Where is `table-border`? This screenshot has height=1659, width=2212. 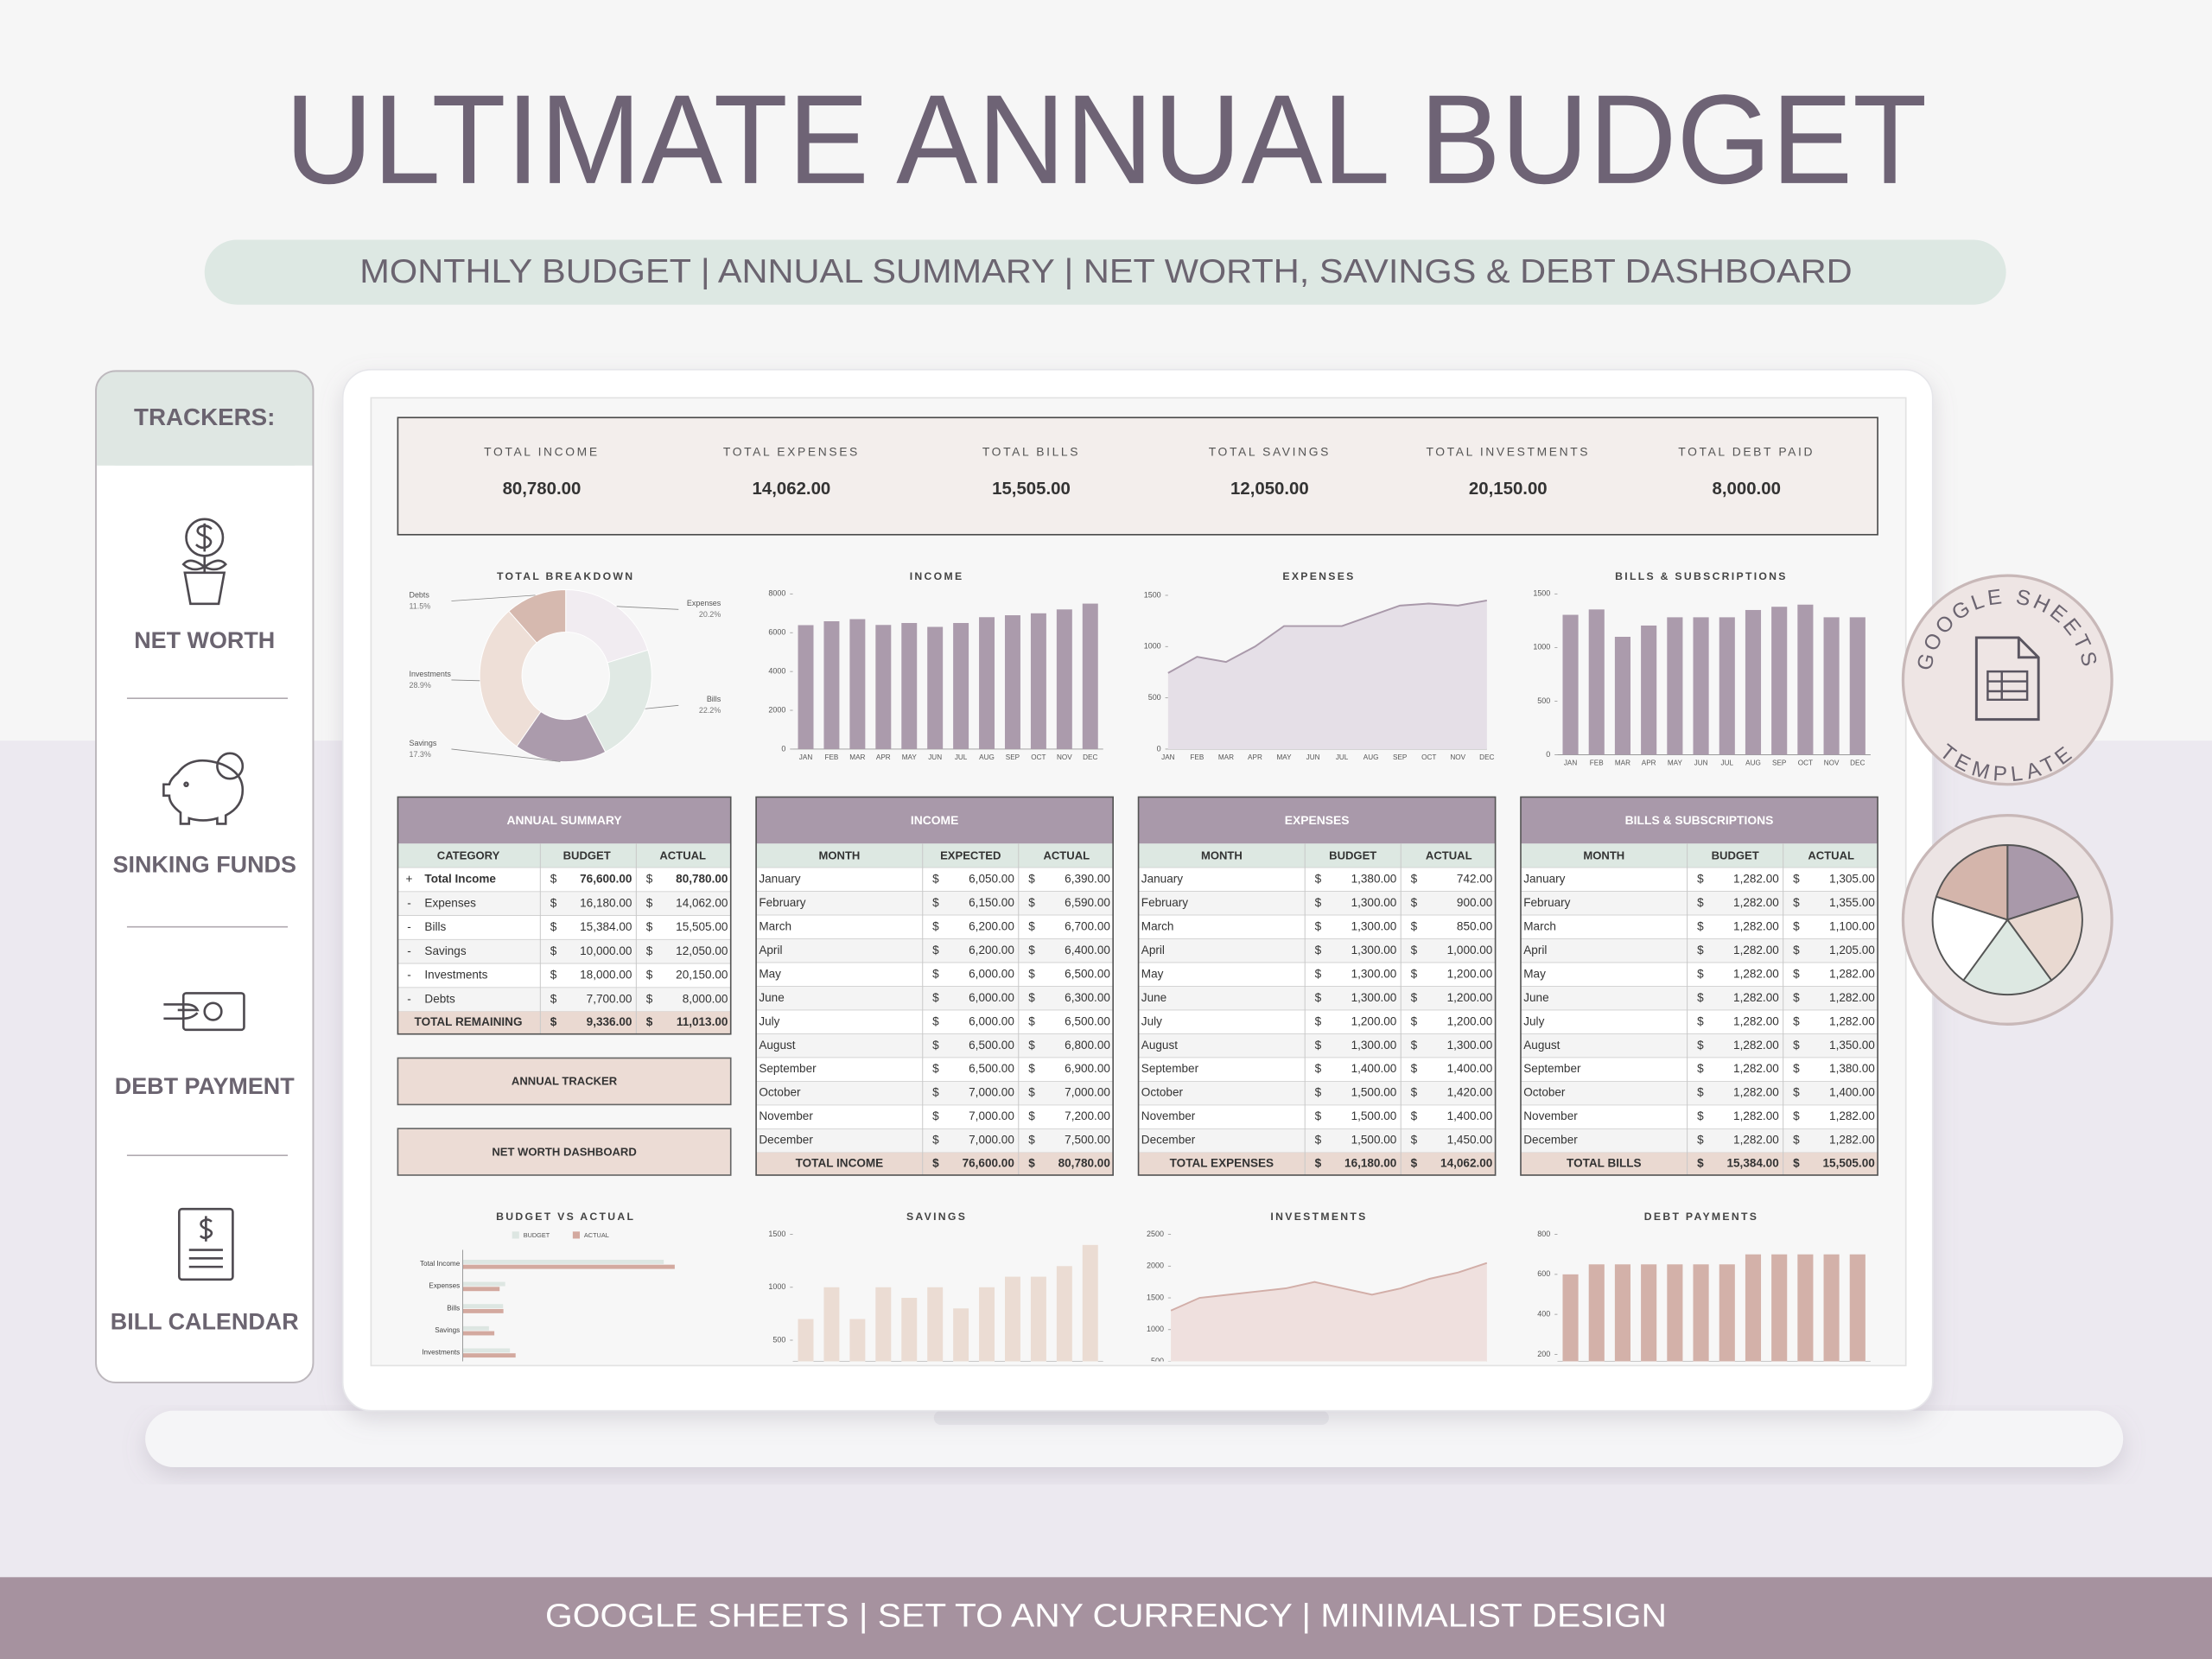 table-border is located at coordinates (1317, 986).